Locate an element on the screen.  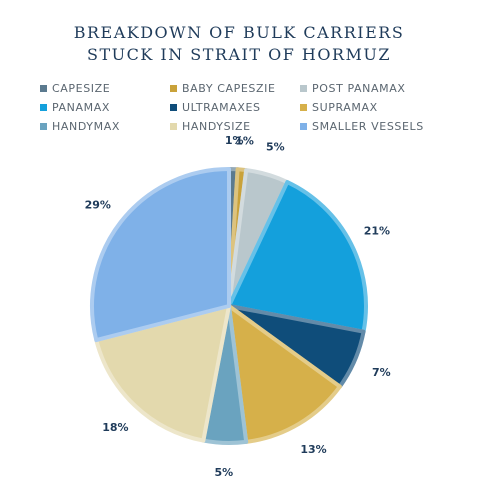
legend-label: CAPESIZE is located at coordinates (81, 88).